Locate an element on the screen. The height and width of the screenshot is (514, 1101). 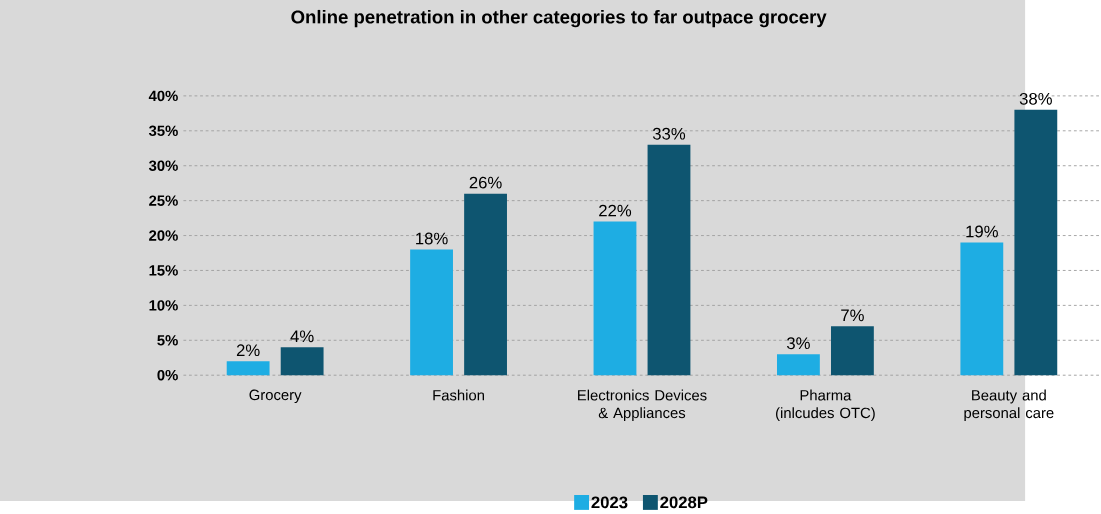
x-tick-label: Beauty and personal care is located at coordinates (1009, 405).